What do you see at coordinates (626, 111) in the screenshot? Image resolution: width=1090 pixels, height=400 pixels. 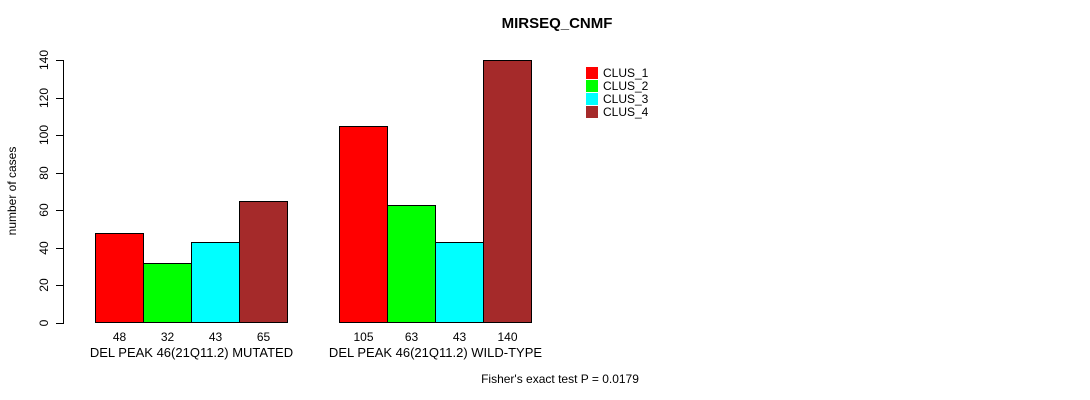 I see `legend-label: CLUS_4` at bounding box center [626, 111].